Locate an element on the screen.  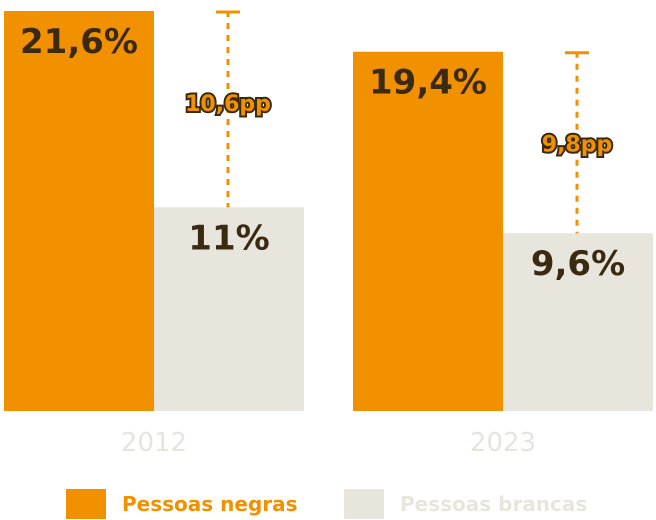
gap-label-2023: 9,8pp is located at coordinates (577, 145).